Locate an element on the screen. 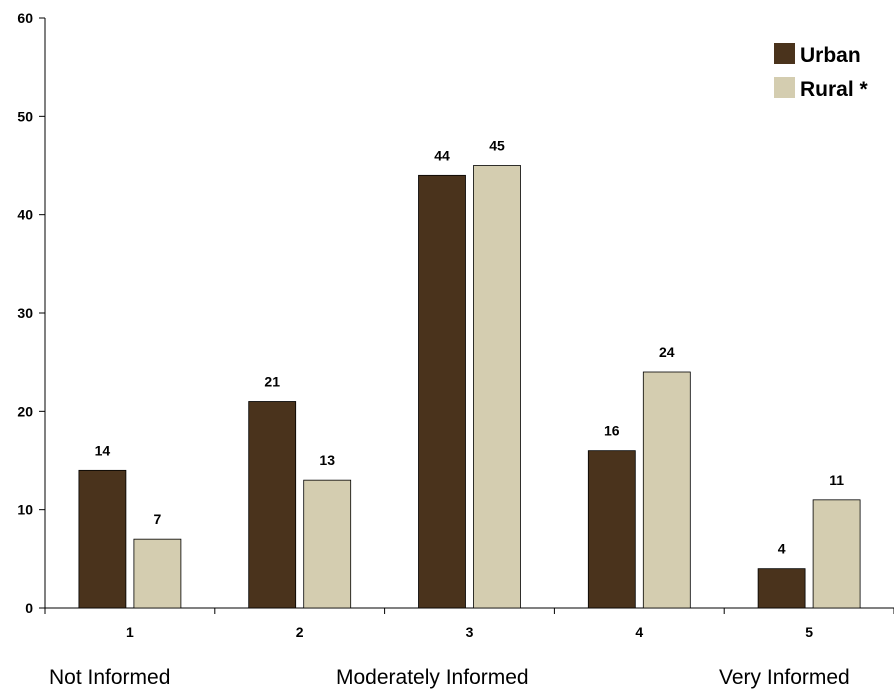 The width and height of the screenshot is (894, 698). y-tick-label: 30 is located at coordinates (25, 313).